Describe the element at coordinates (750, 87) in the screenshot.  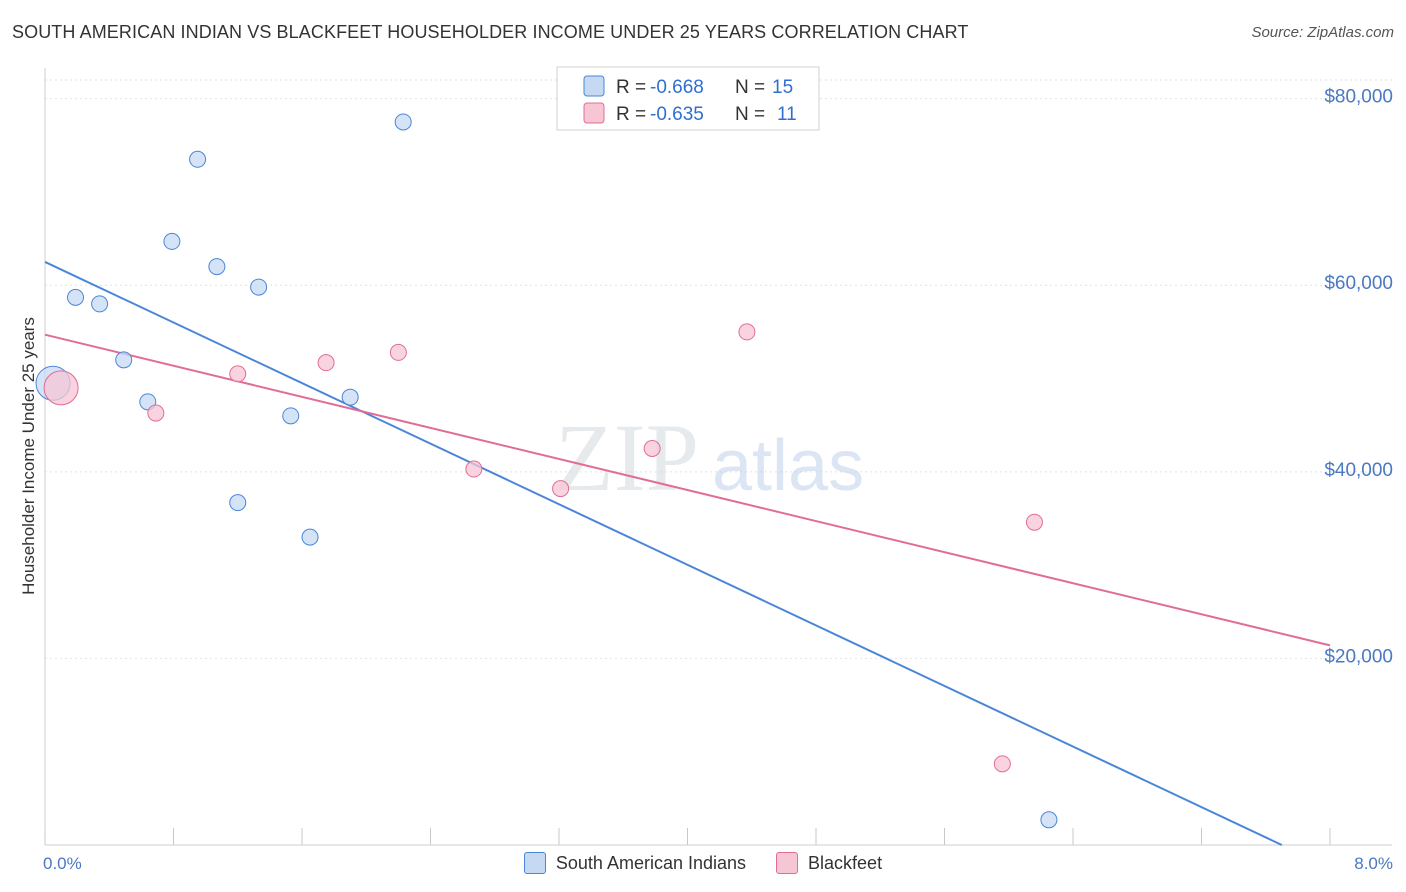
I see `legend-n-label-1: N =` at that location.